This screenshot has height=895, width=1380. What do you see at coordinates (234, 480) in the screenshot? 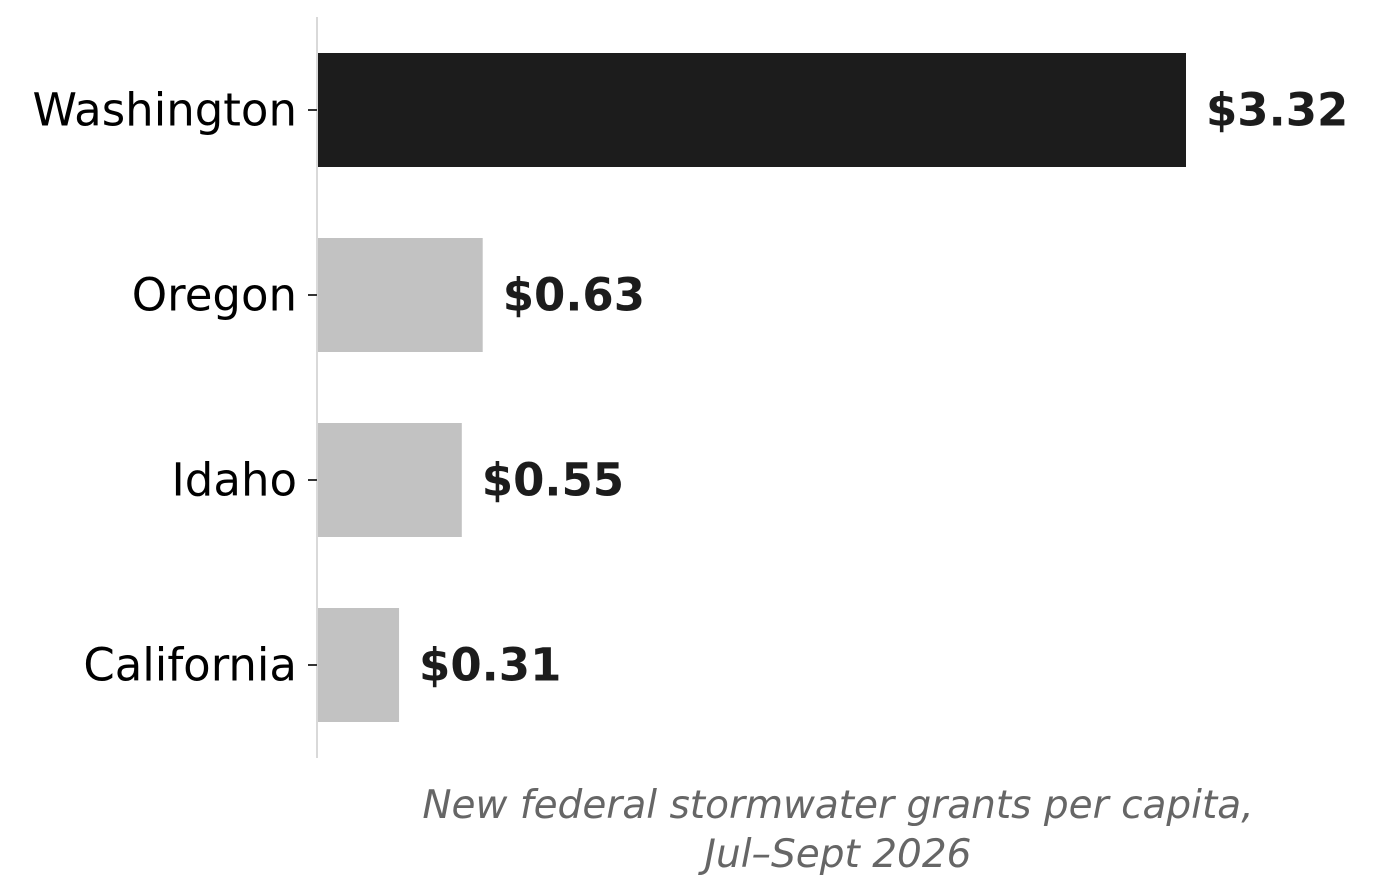
I see `category-label-idaho: Idaho` at bounding box center [234, 480].